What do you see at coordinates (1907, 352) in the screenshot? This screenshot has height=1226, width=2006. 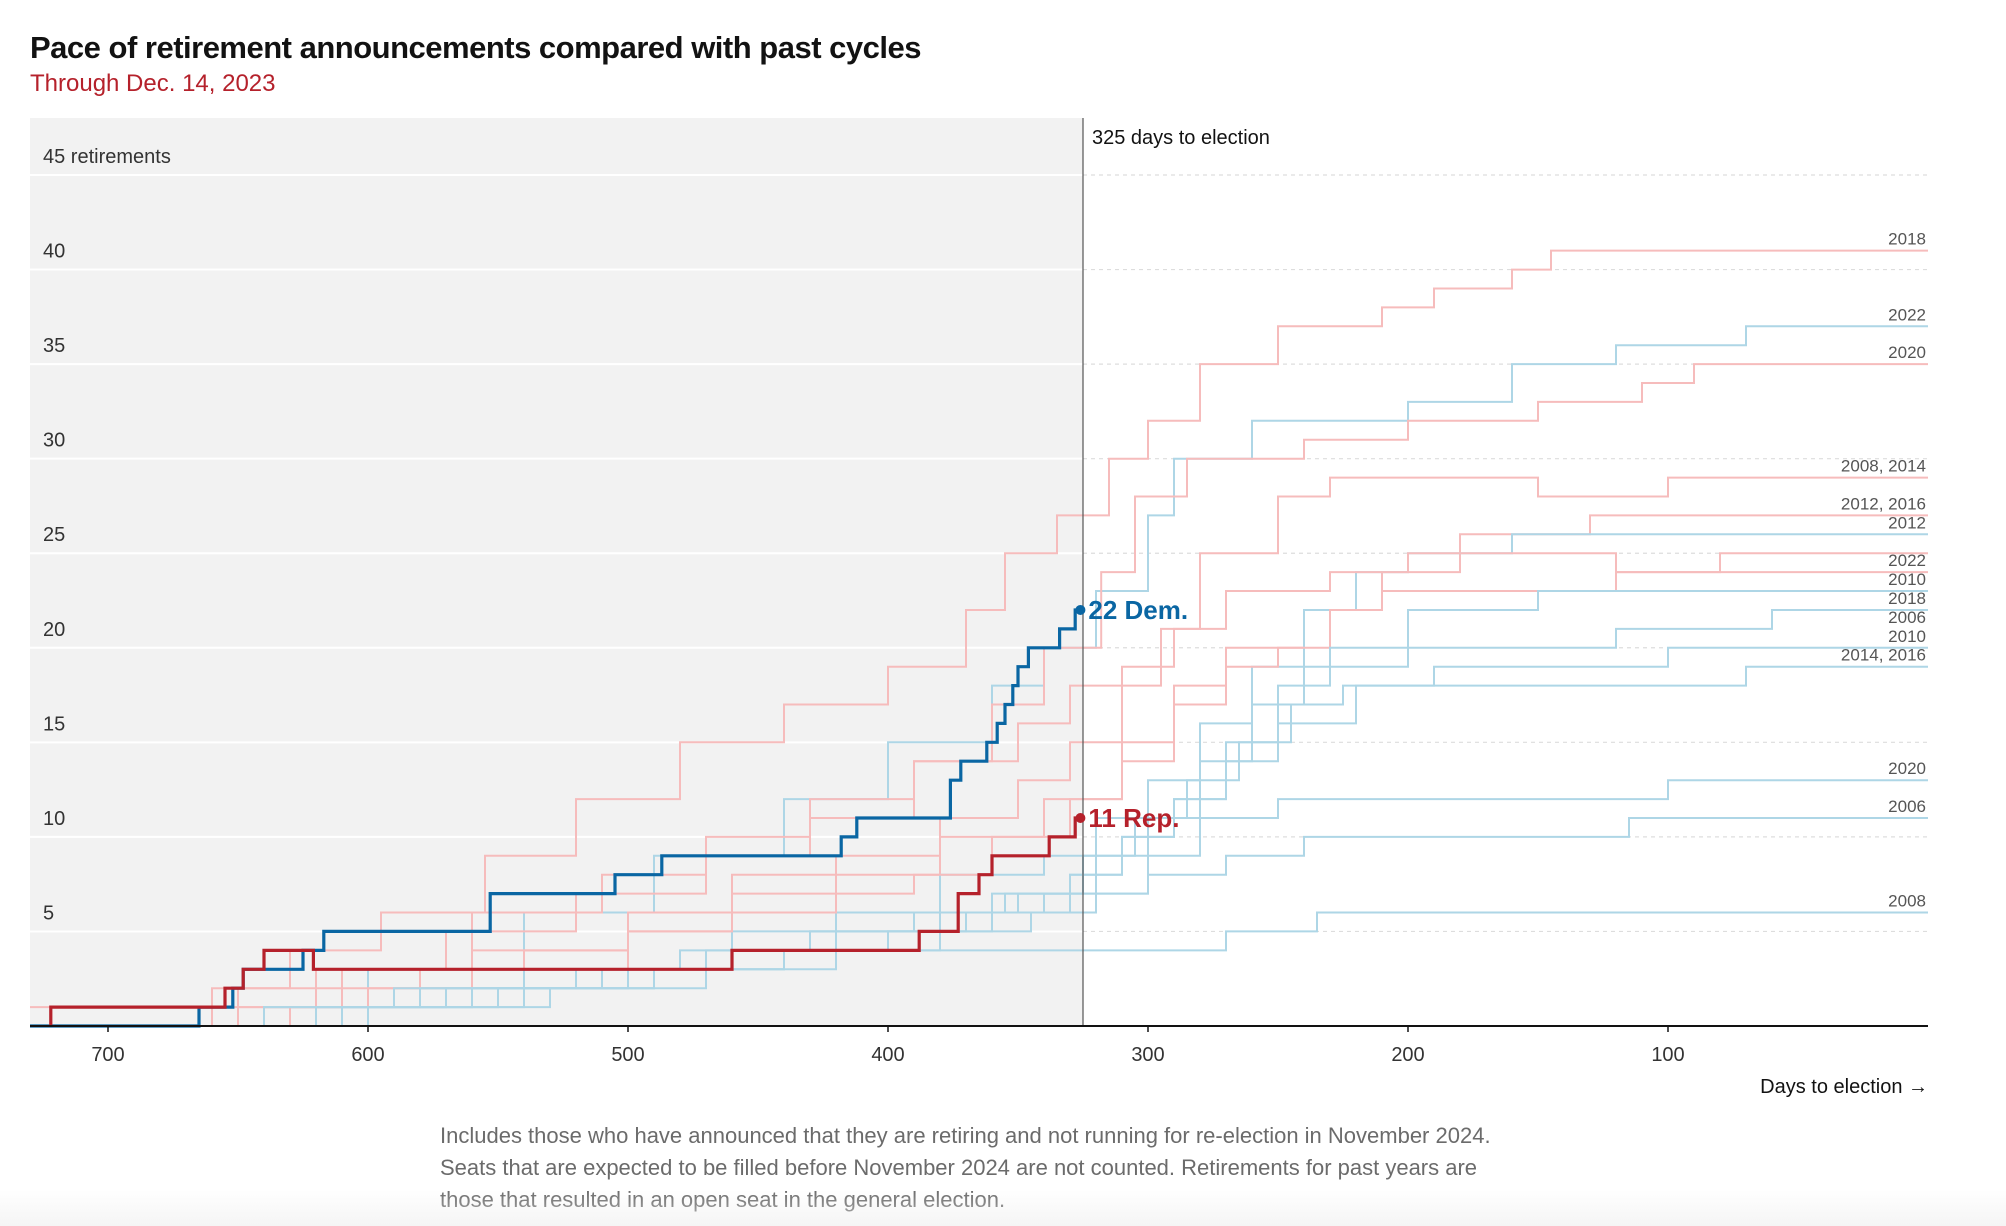 I see `series-label-2: 2020` at bounding box center [1907, 352].